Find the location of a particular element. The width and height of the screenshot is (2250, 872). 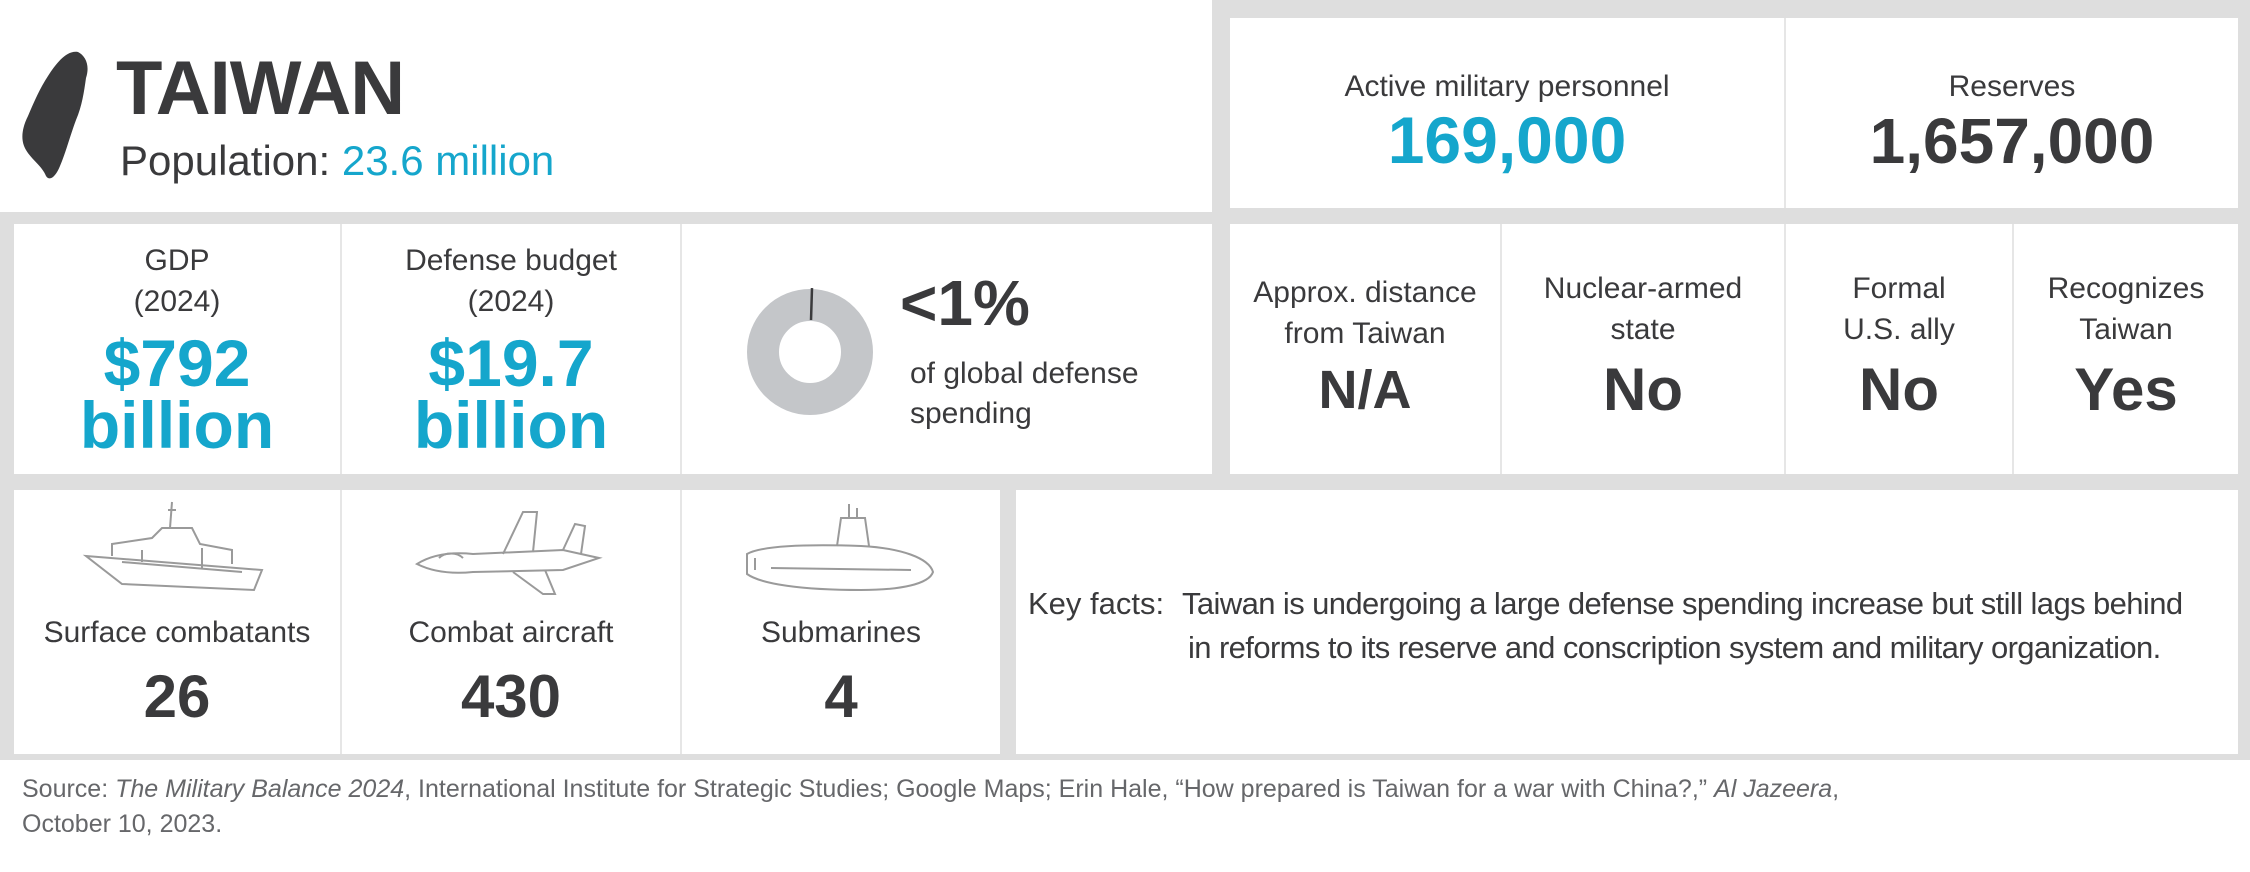

nuclear-value: No is located at coordinates (1643, 389).